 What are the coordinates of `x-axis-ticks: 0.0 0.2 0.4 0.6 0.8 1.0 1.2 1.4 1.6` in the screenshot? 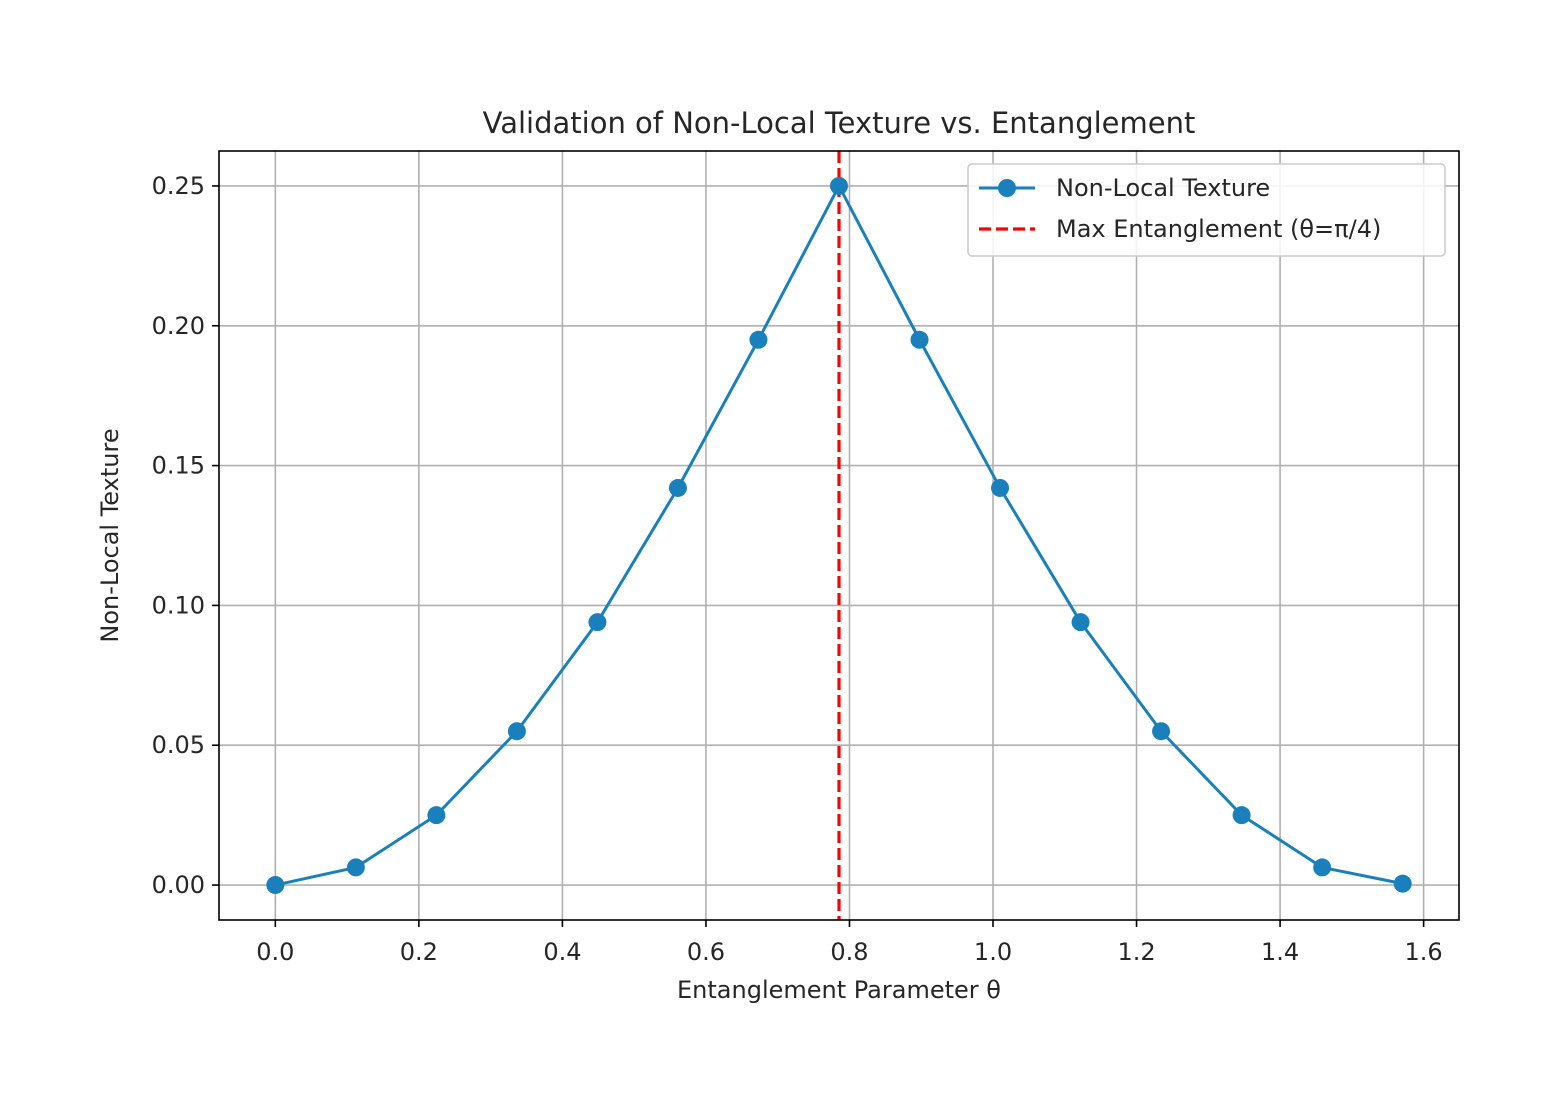 It's located at (849, 943).